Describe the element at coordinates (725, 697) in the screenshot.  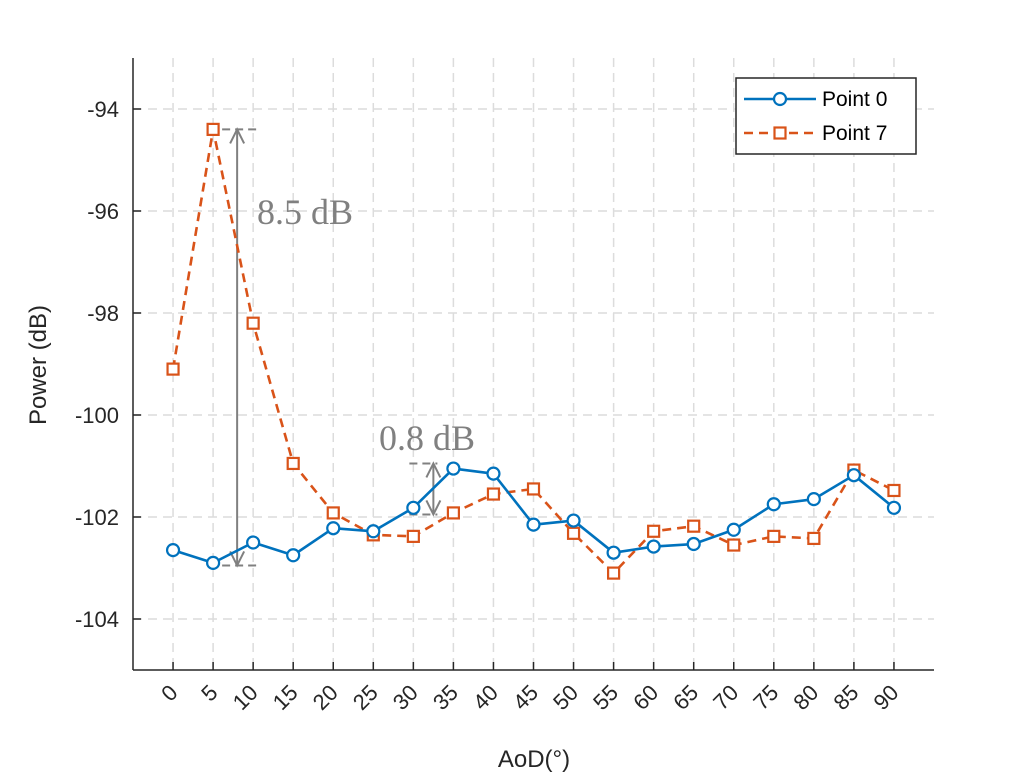
I see `x-tick-label: 70` at that location.